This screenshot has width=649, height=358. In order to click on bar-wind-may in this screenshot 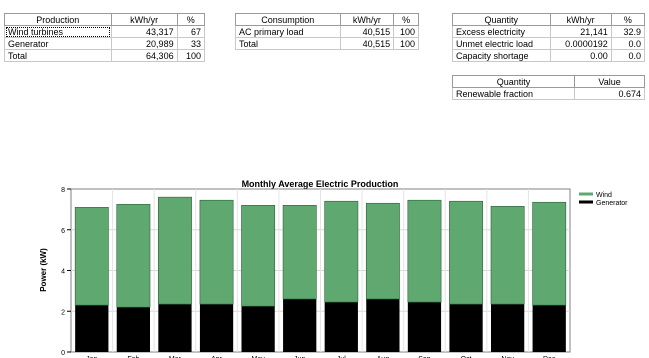, I will do `click(258, 256)`.